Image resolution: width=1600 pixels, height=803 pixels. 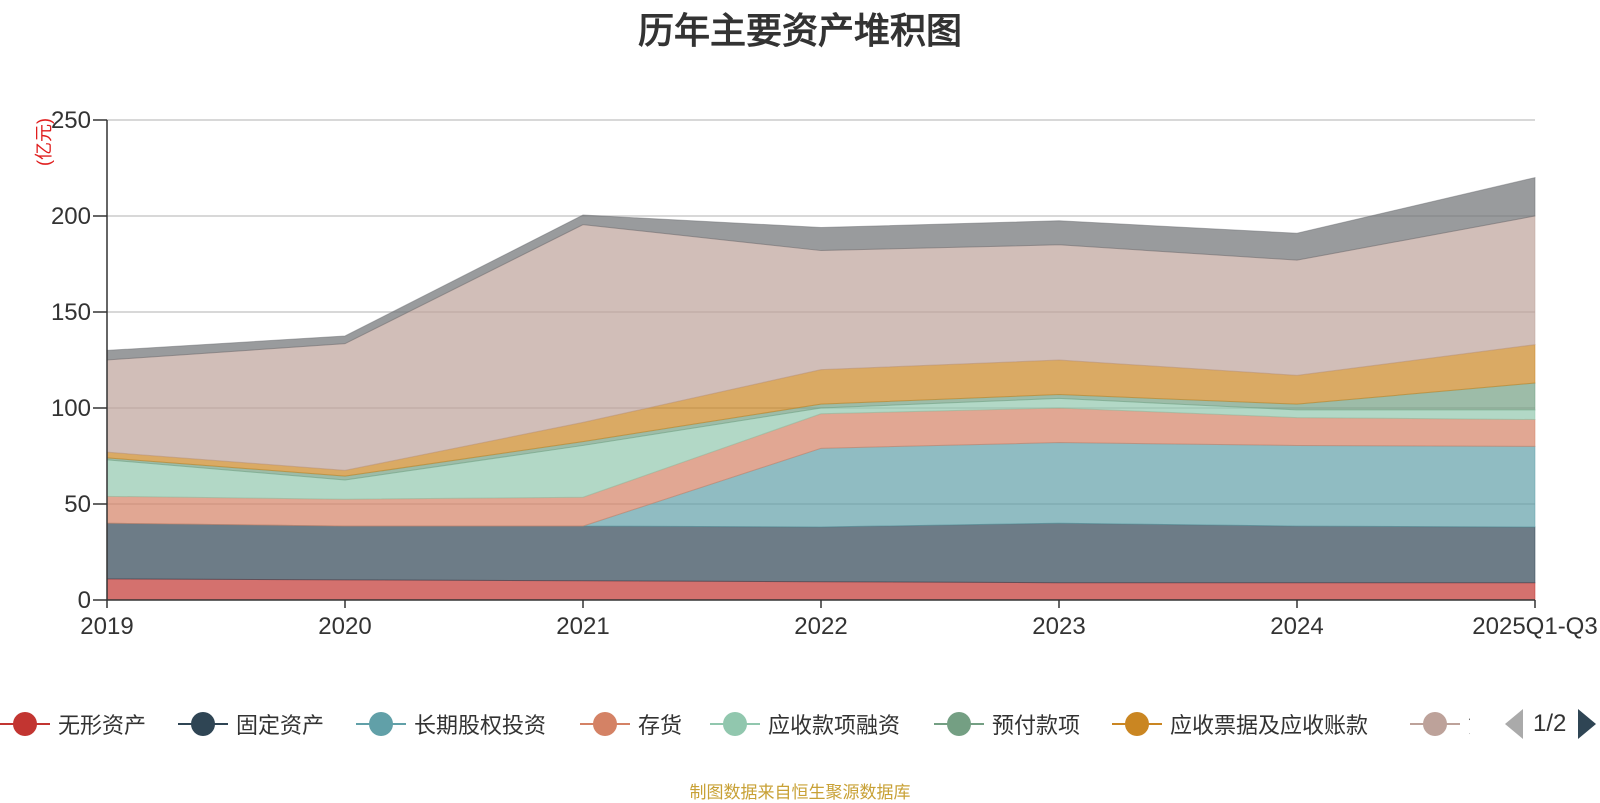 What do you see at coordinates (77, 504) in the screenshot?
I see `y-tick-label: 50` at bounding box center [77, 504].